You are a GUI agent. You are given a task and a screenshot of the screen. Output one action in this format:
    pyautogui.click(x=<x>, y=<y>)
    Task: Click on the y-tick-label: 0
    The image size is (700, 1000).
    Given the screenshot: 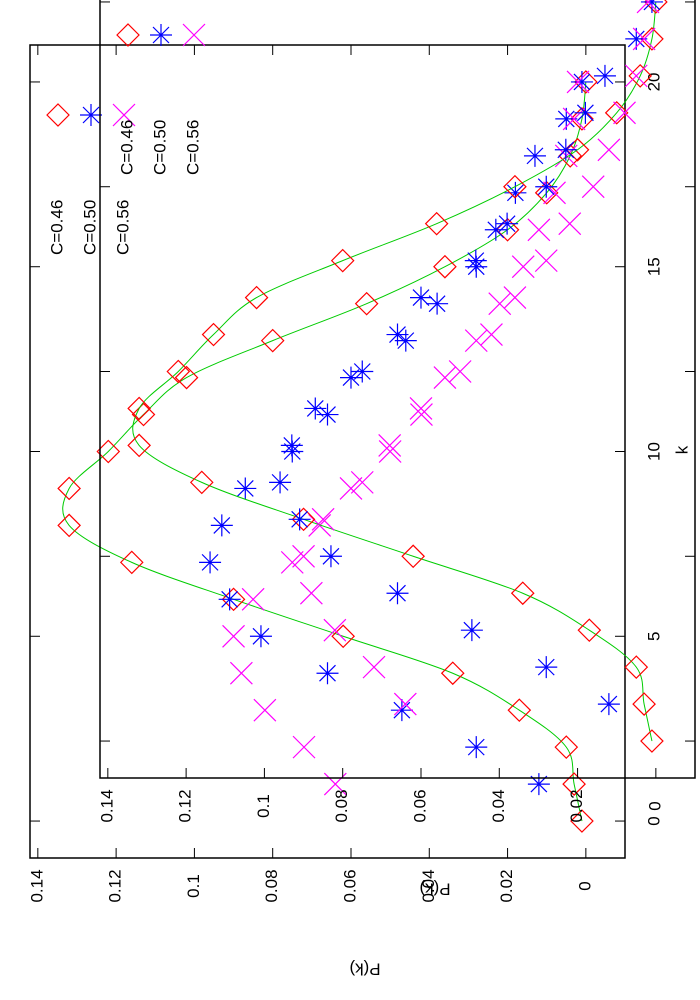 What is the action you would take?
    pyautogui.click(x=584, y=885)
    